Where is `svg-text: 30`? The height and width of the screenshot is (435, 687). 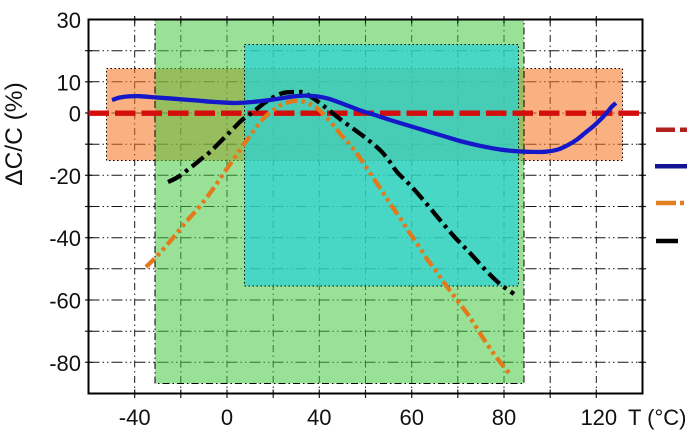 svg-text: 30 is located at coordinates (69, 20).